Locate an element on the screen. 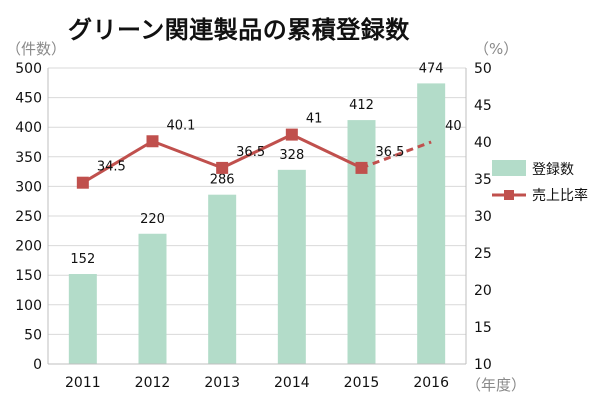 The height and width of the screenshot is (400, 595). right-tick-label: 20 is located at coordinates (483, 291).